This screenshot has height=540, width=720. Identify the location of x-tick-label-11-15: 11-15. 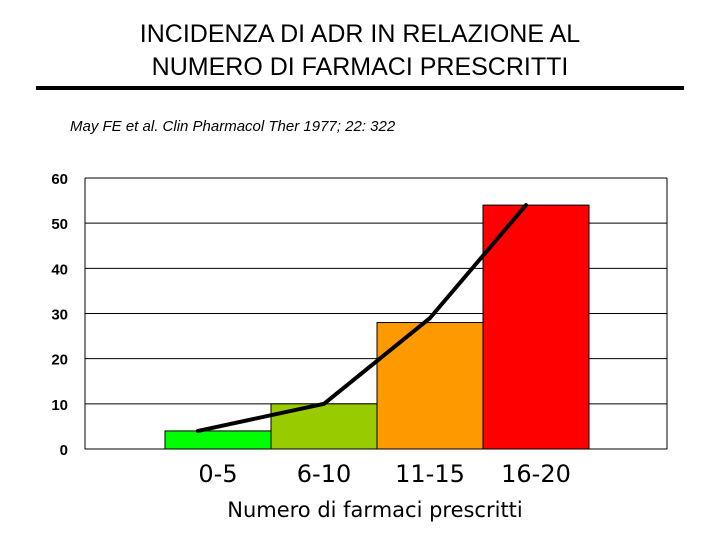
(430, 474).